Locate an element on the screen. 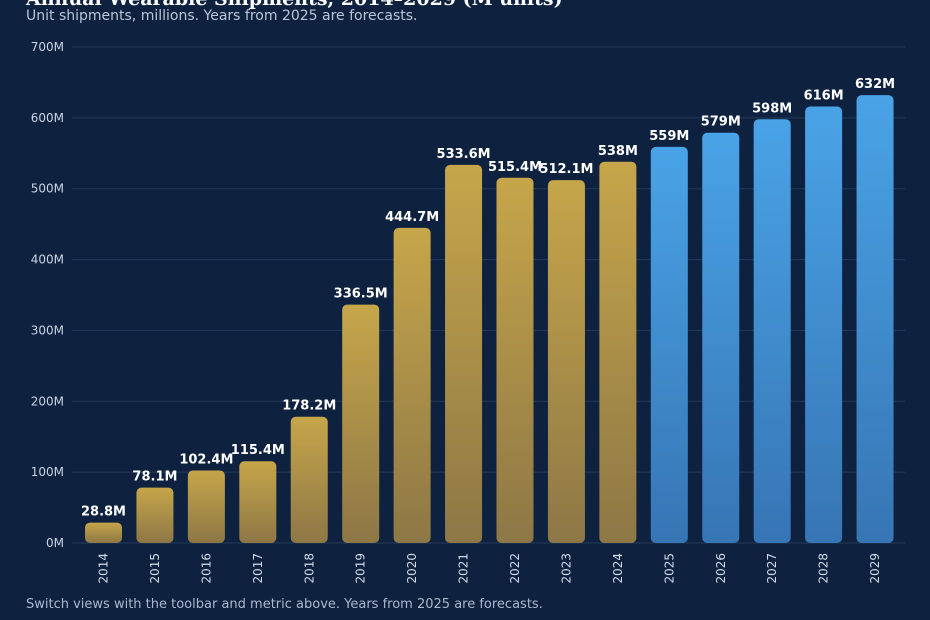 This screenshot has width=930, height=620. bar-2018 is located at coordinates (309, 479).